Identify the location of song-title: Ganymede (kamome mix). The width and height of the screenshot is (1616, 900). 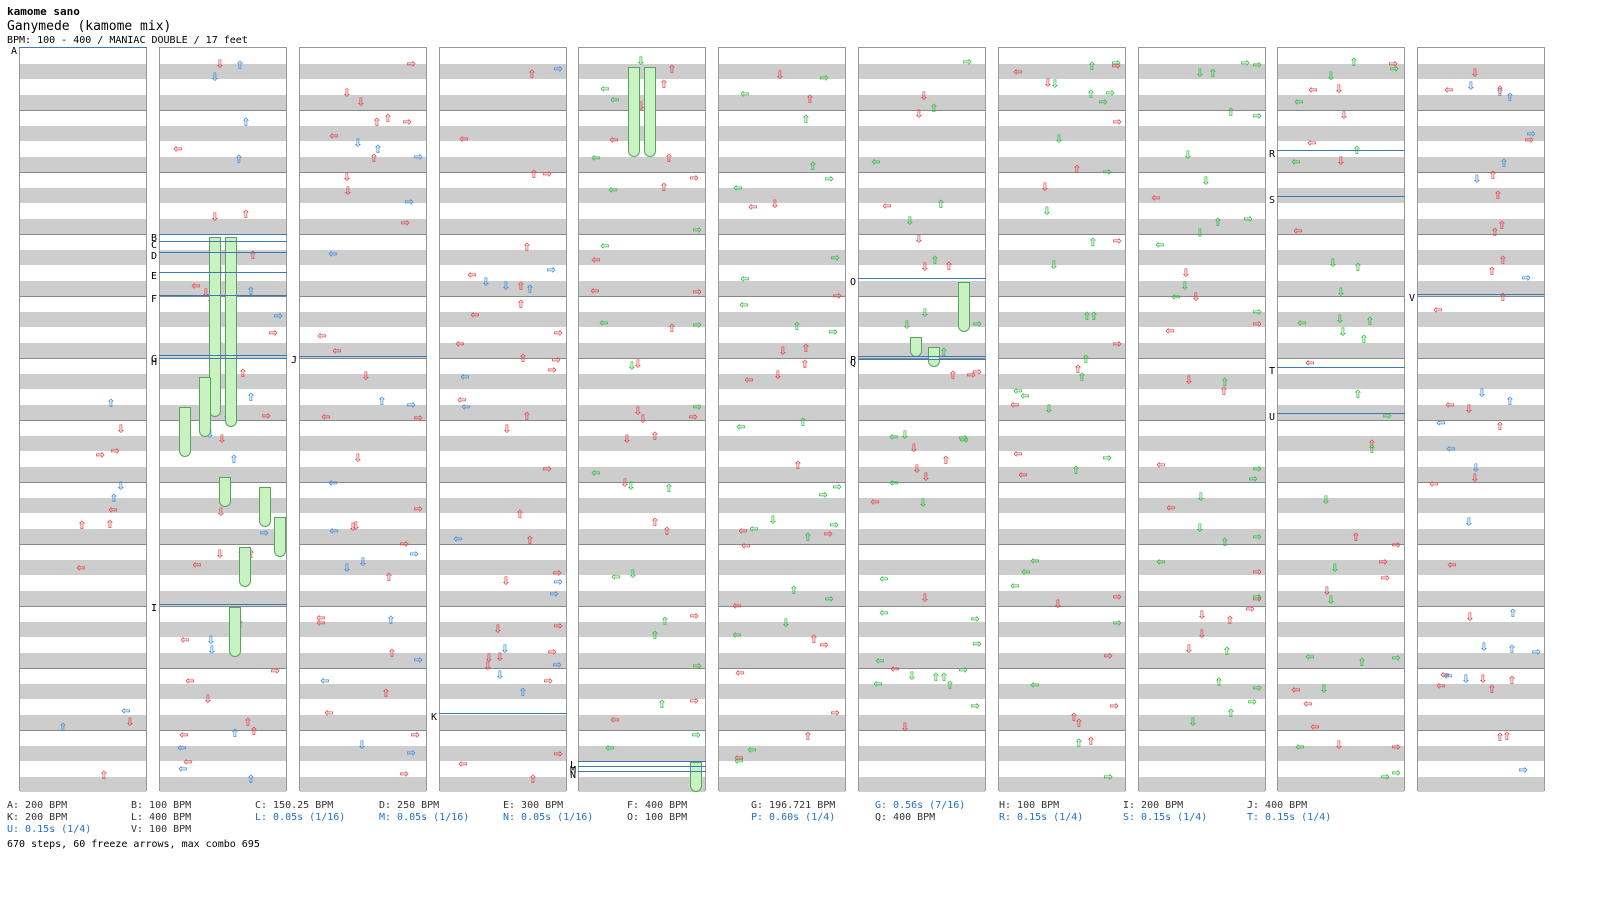
(89, 26).